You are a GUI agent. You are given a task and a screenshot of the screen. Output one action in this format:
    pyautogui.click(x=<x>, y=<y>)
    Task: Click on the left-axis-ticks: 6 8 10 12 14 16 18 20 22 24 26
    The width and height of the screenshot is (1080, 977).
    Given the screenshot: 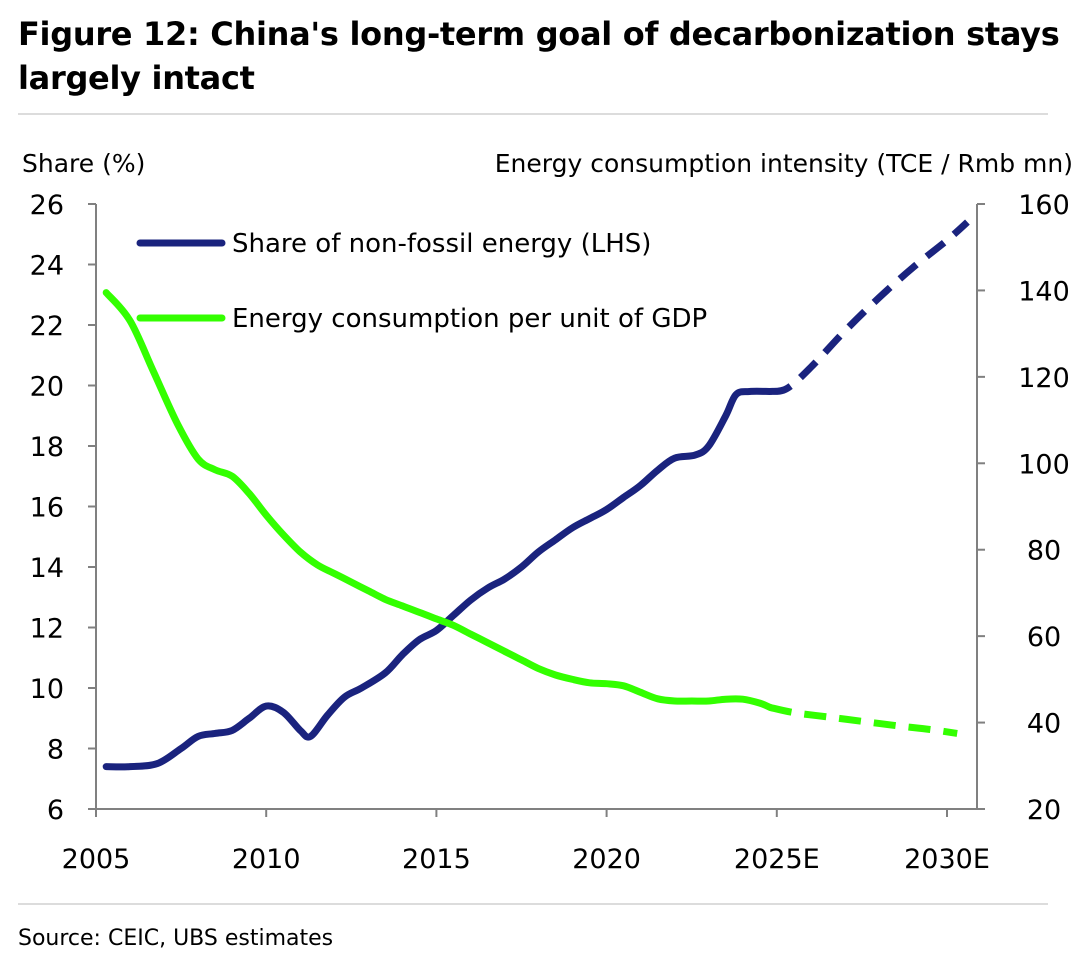 What is the action you would take?
    pyautogui.click(x=63, y=508)
    